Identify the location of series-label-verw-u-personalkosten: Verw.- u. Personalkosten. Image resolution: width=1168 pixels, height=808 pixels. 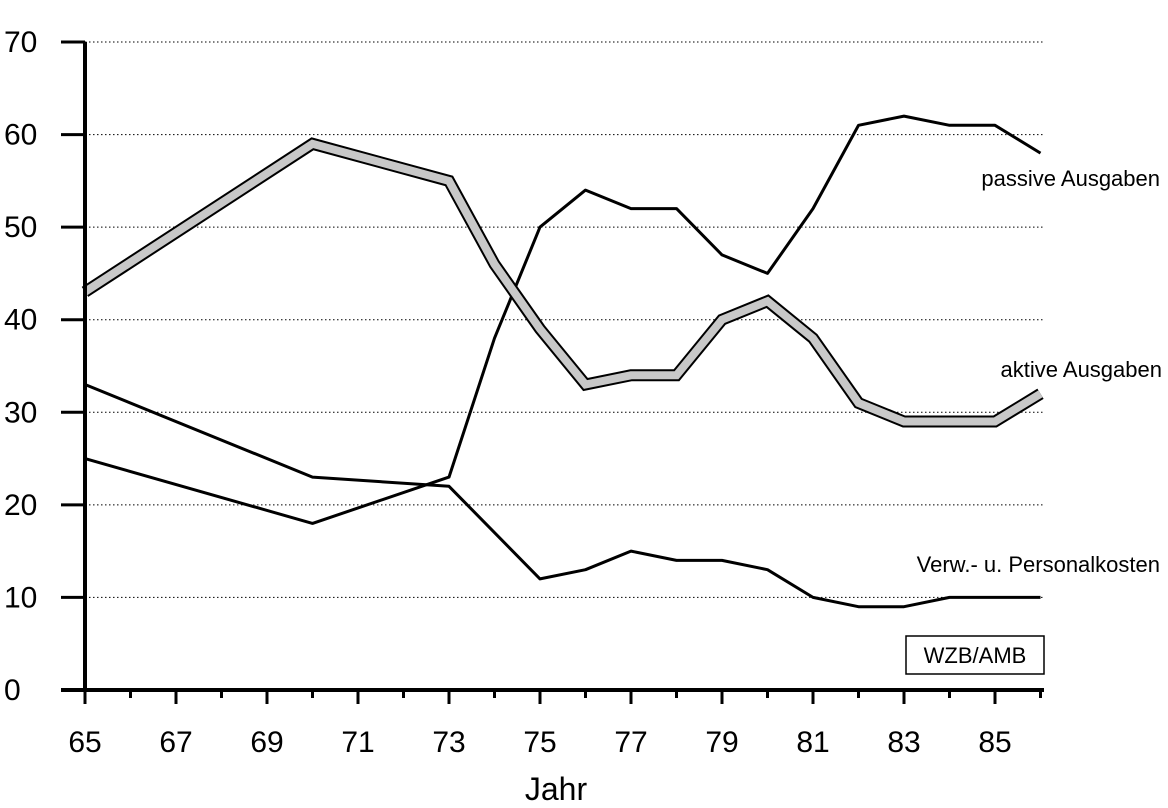
(1038, 564).